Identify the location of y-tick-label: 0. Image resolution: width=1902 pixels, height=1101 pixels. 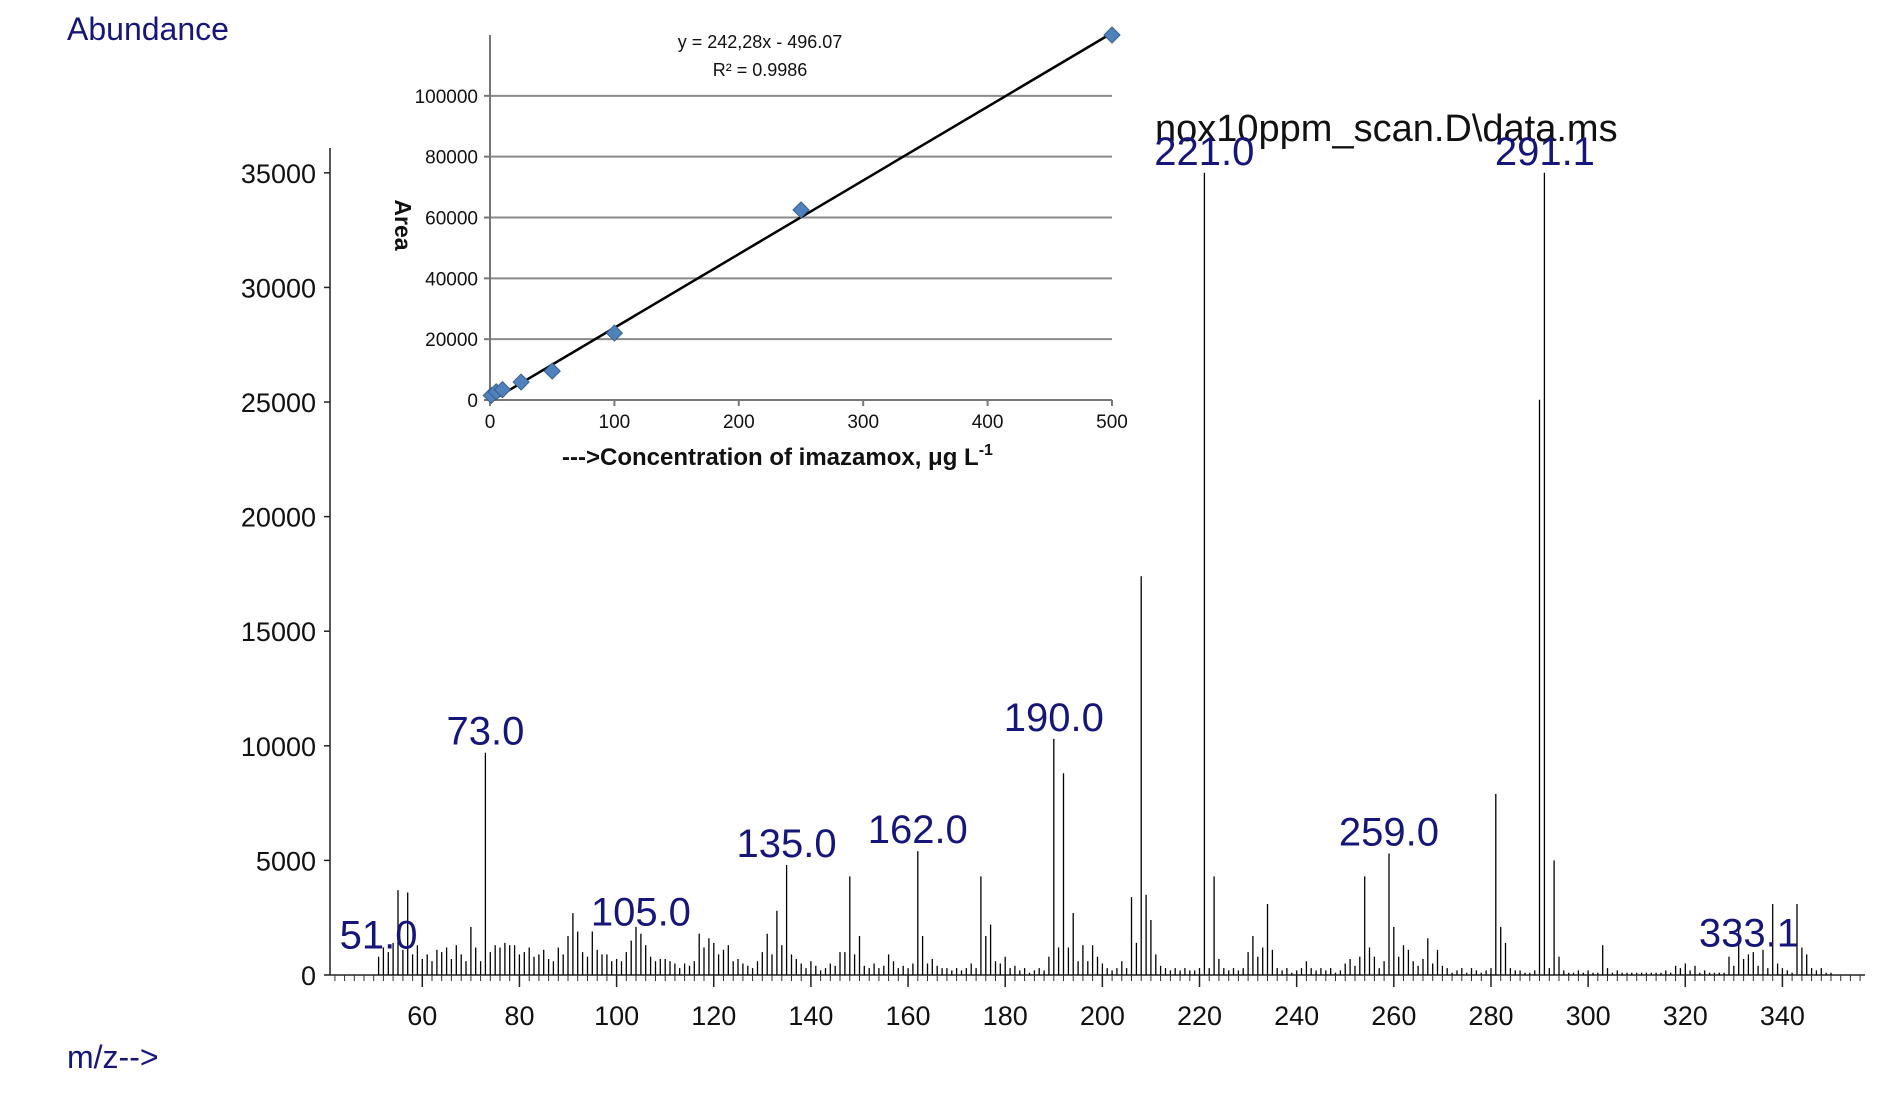
(308, 976).